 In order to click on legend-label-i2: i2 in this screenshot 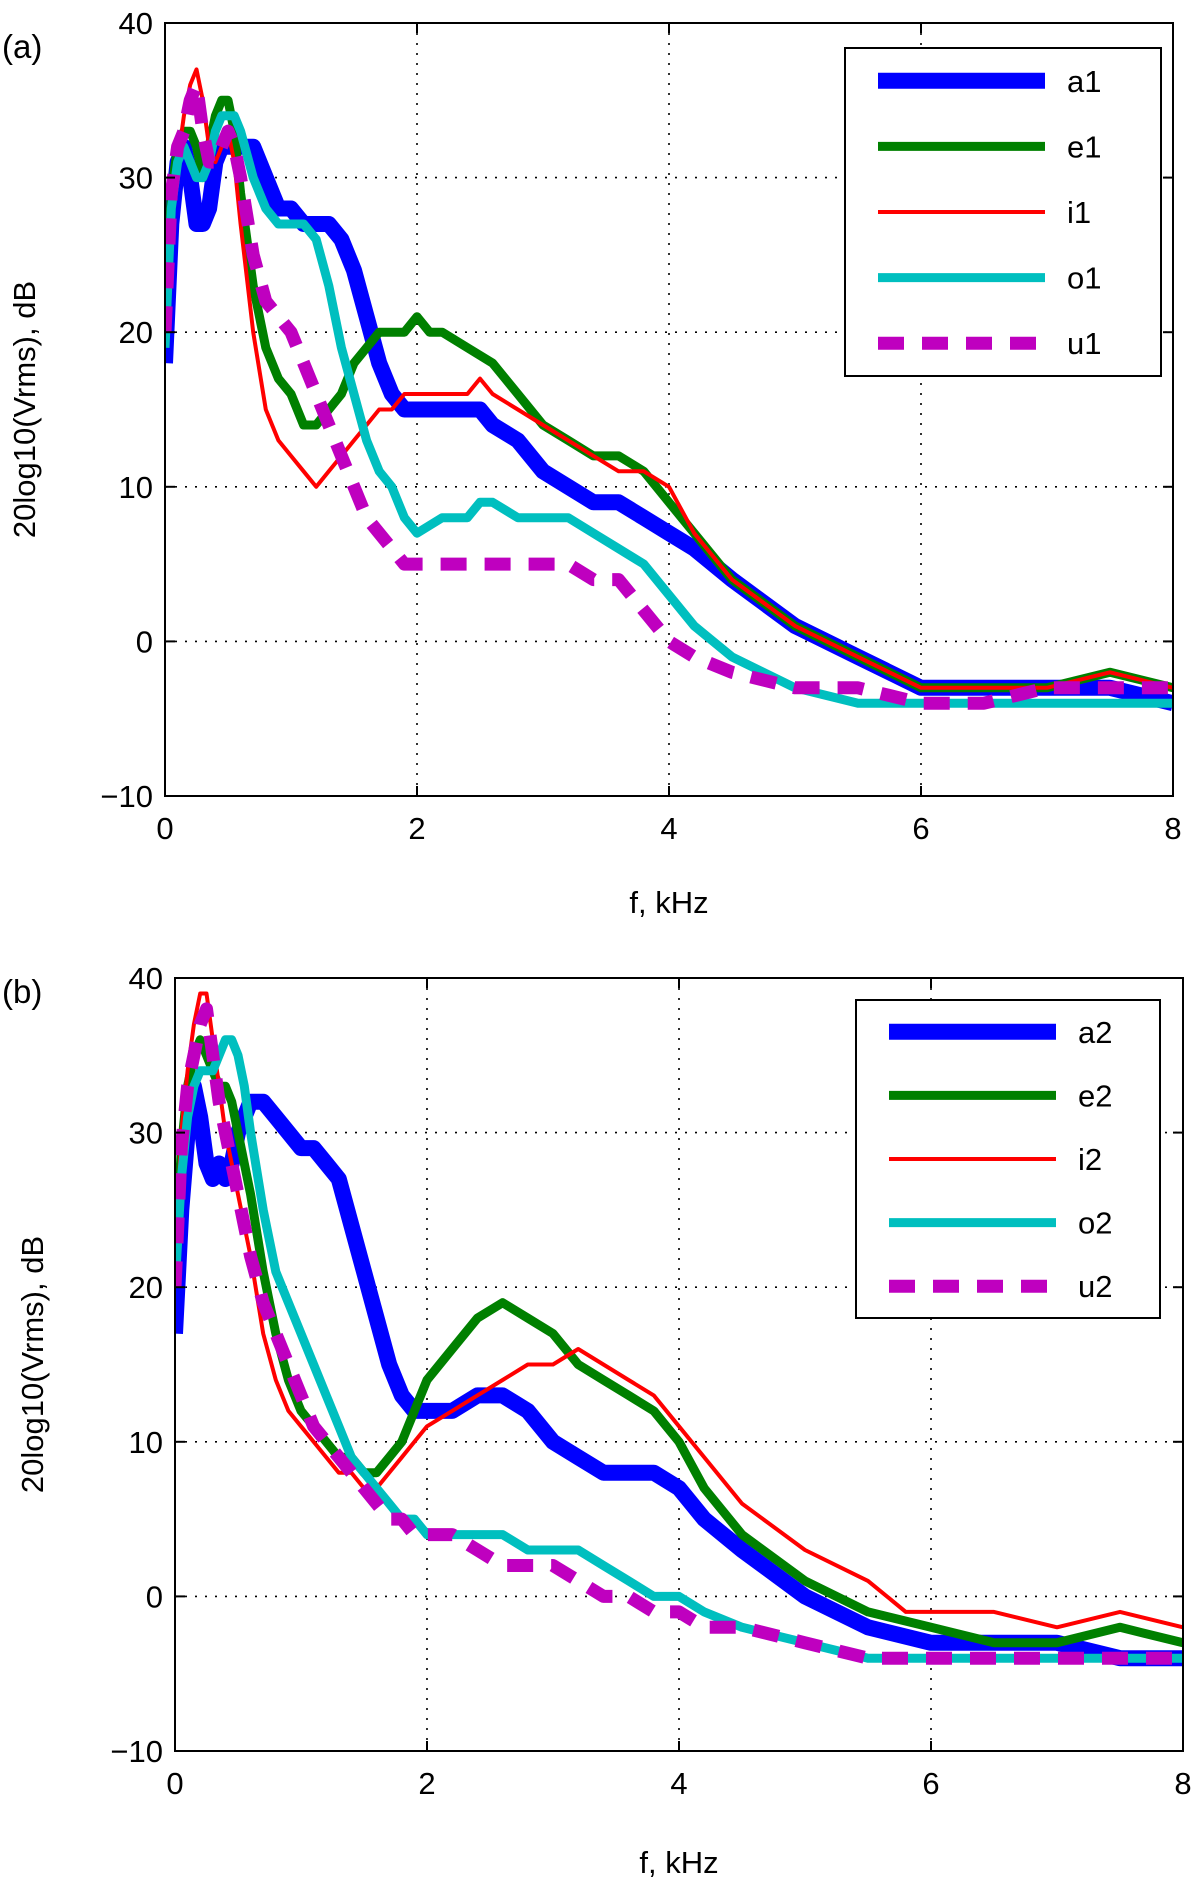, I will do `click(1090, 1159)`.